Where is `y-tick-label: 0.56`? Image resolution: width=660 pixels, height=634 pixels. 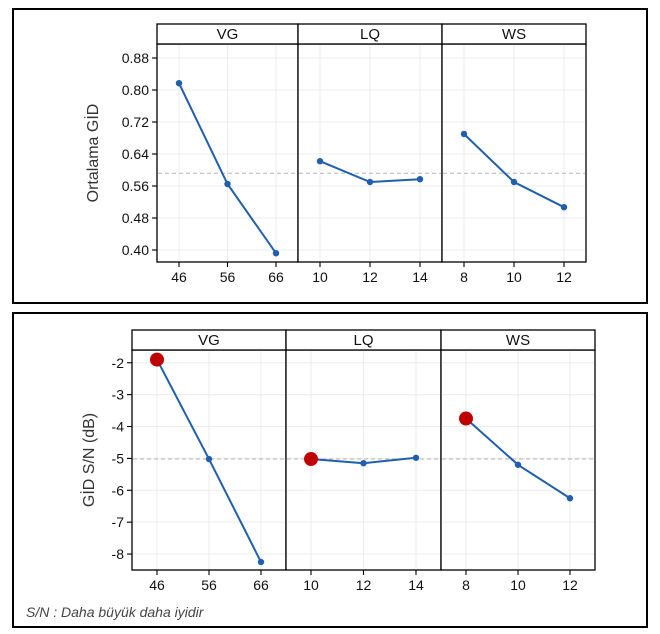 y-tick-label: 0.56 is located at coordinates (135, 186).